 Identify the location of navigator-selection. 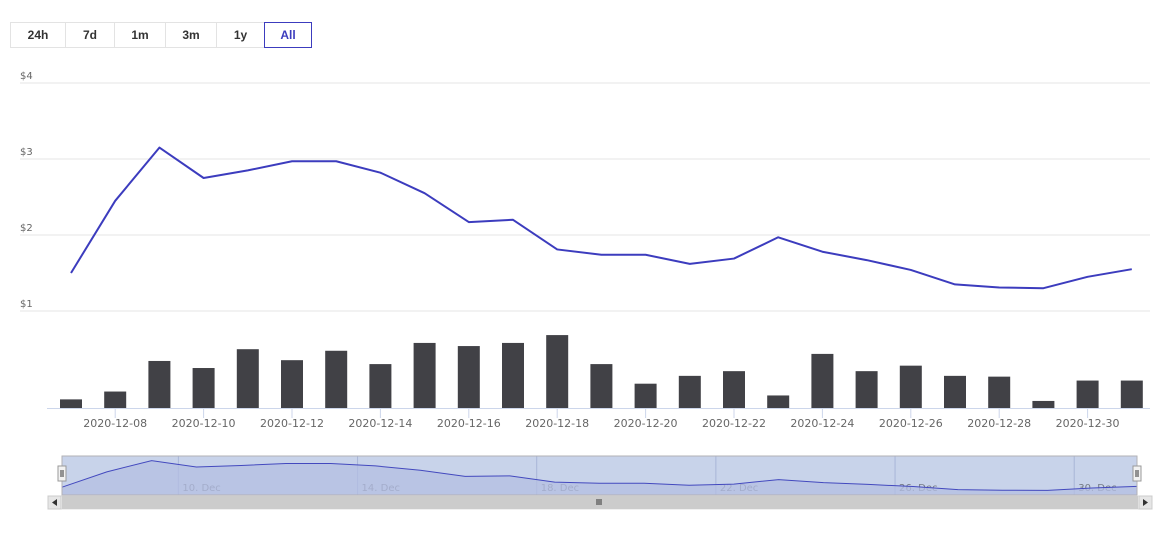
(599, 475).